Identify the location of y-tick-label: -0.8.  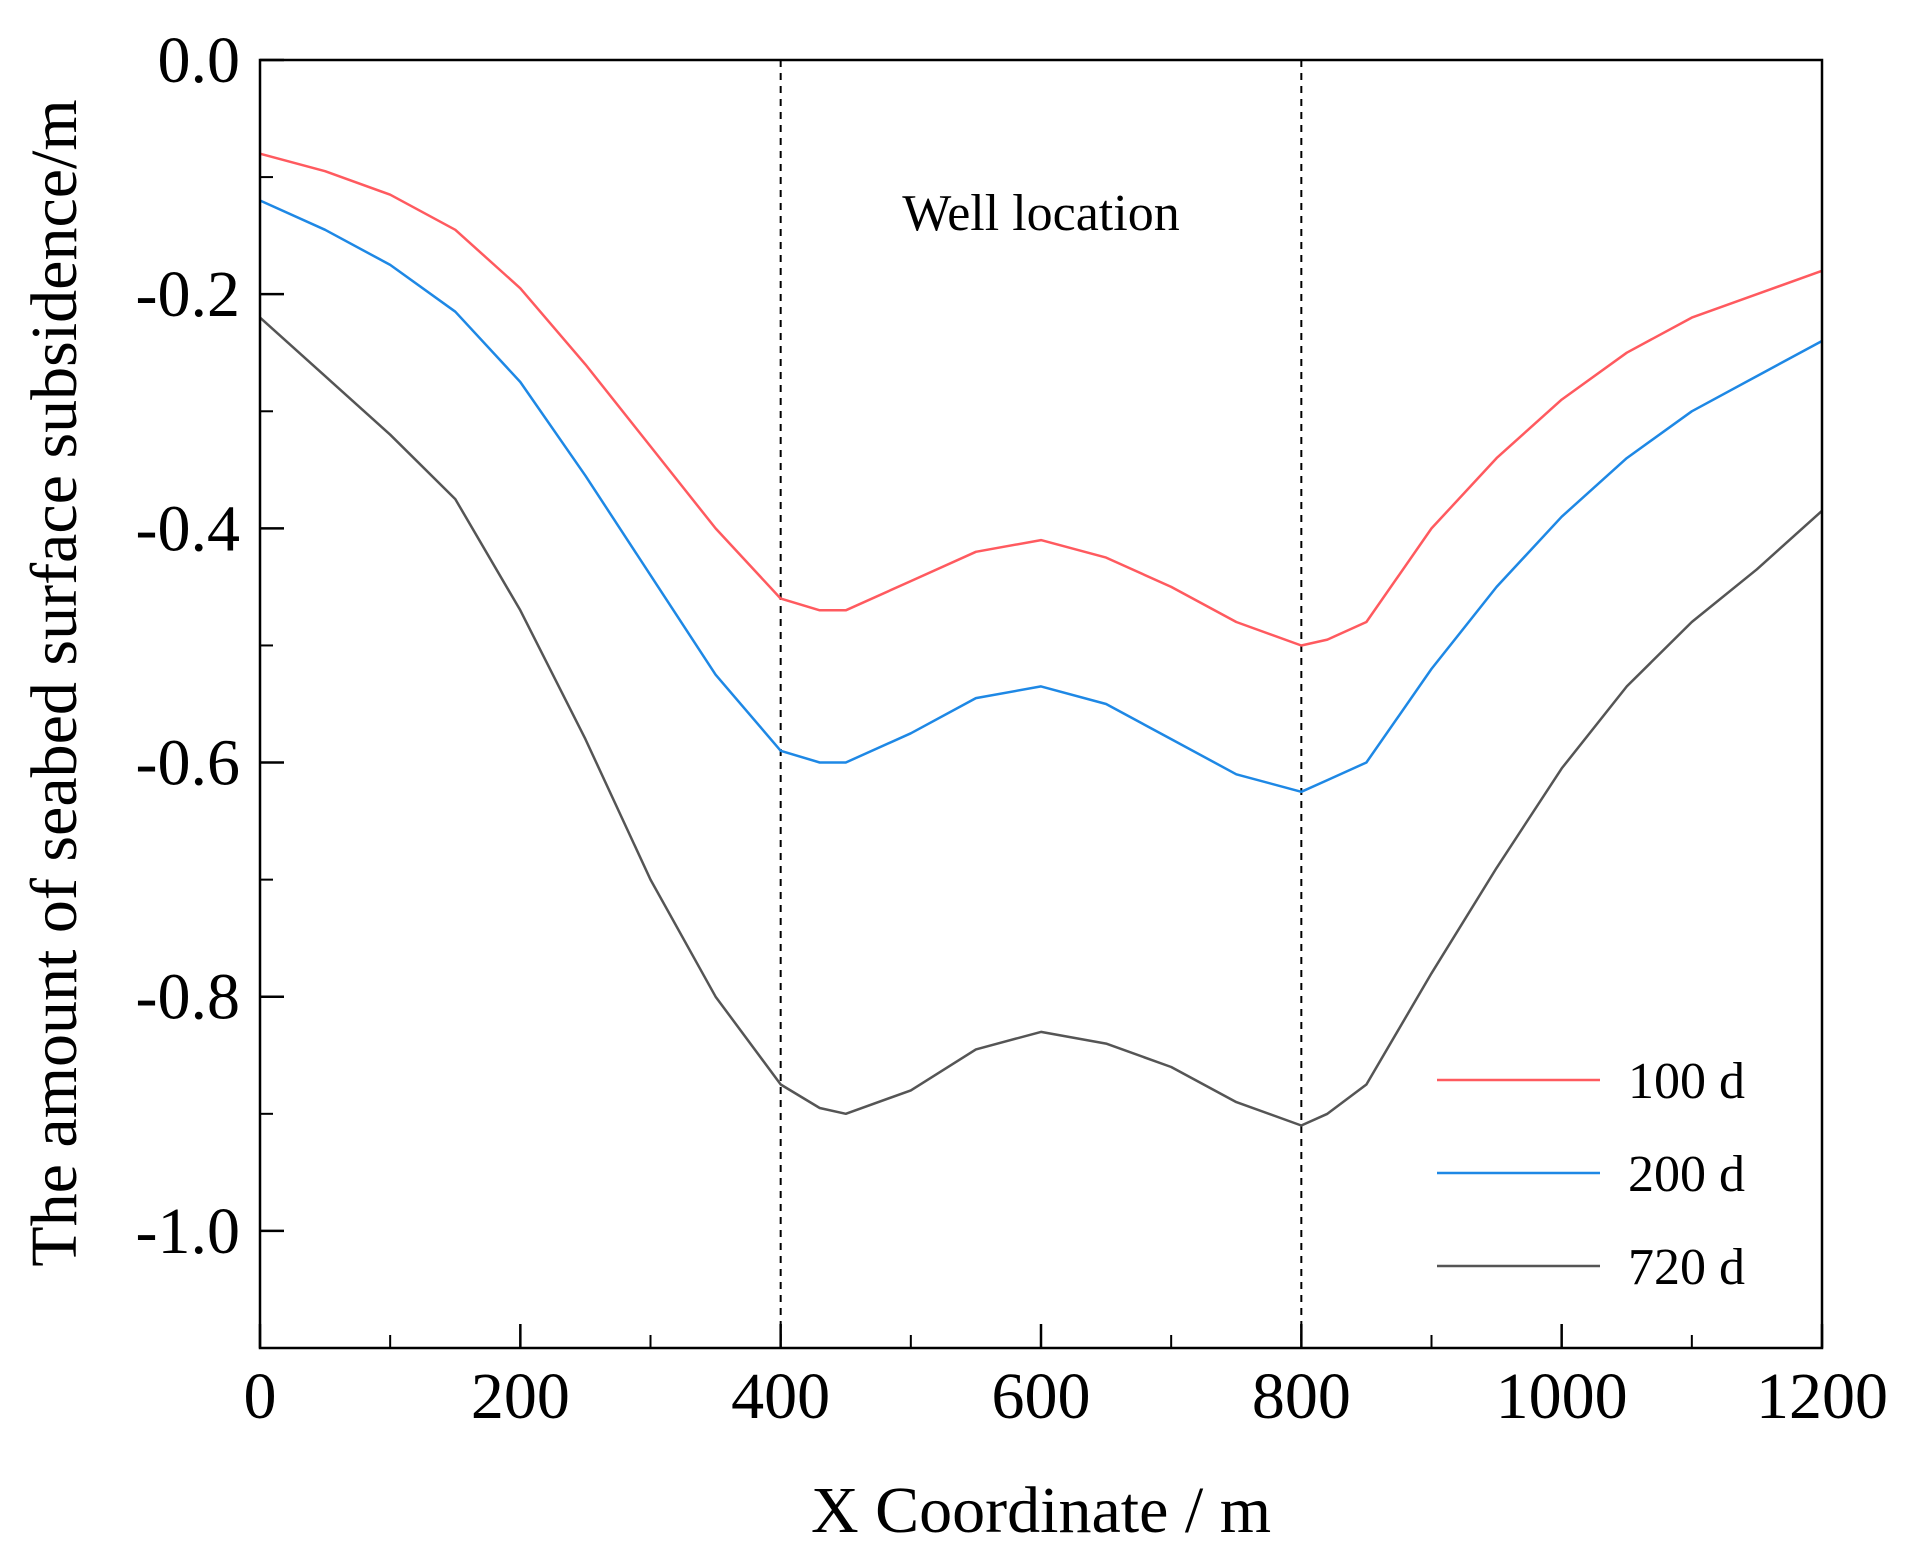
(188, 997).